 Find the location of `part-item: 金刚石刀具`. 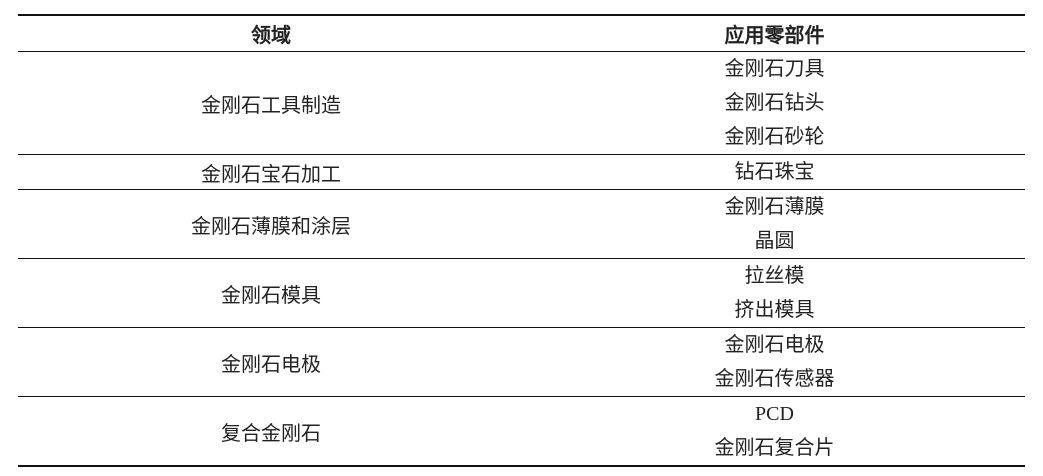

part-item: 金刚石刀具 is located at coordinates (774, 69).